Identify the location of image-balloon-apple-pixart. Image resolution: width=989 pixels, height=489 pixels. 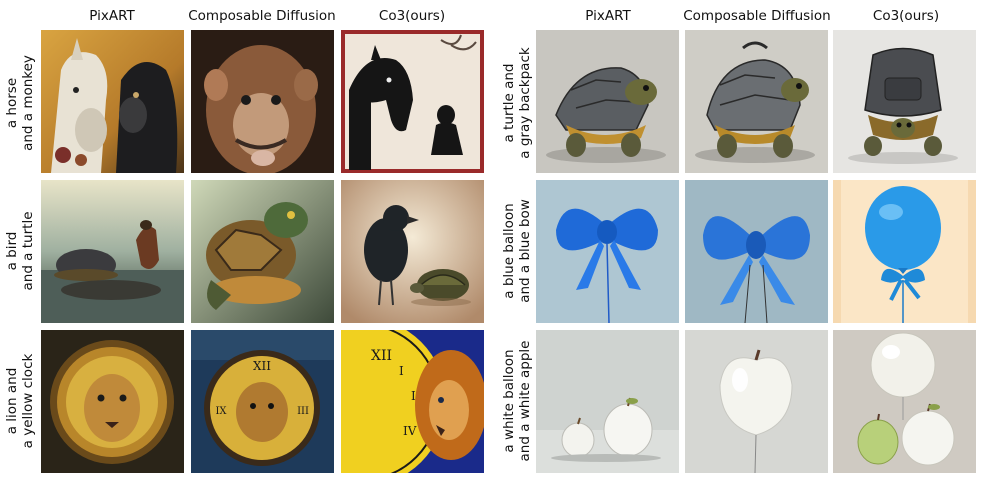
(607, 401).